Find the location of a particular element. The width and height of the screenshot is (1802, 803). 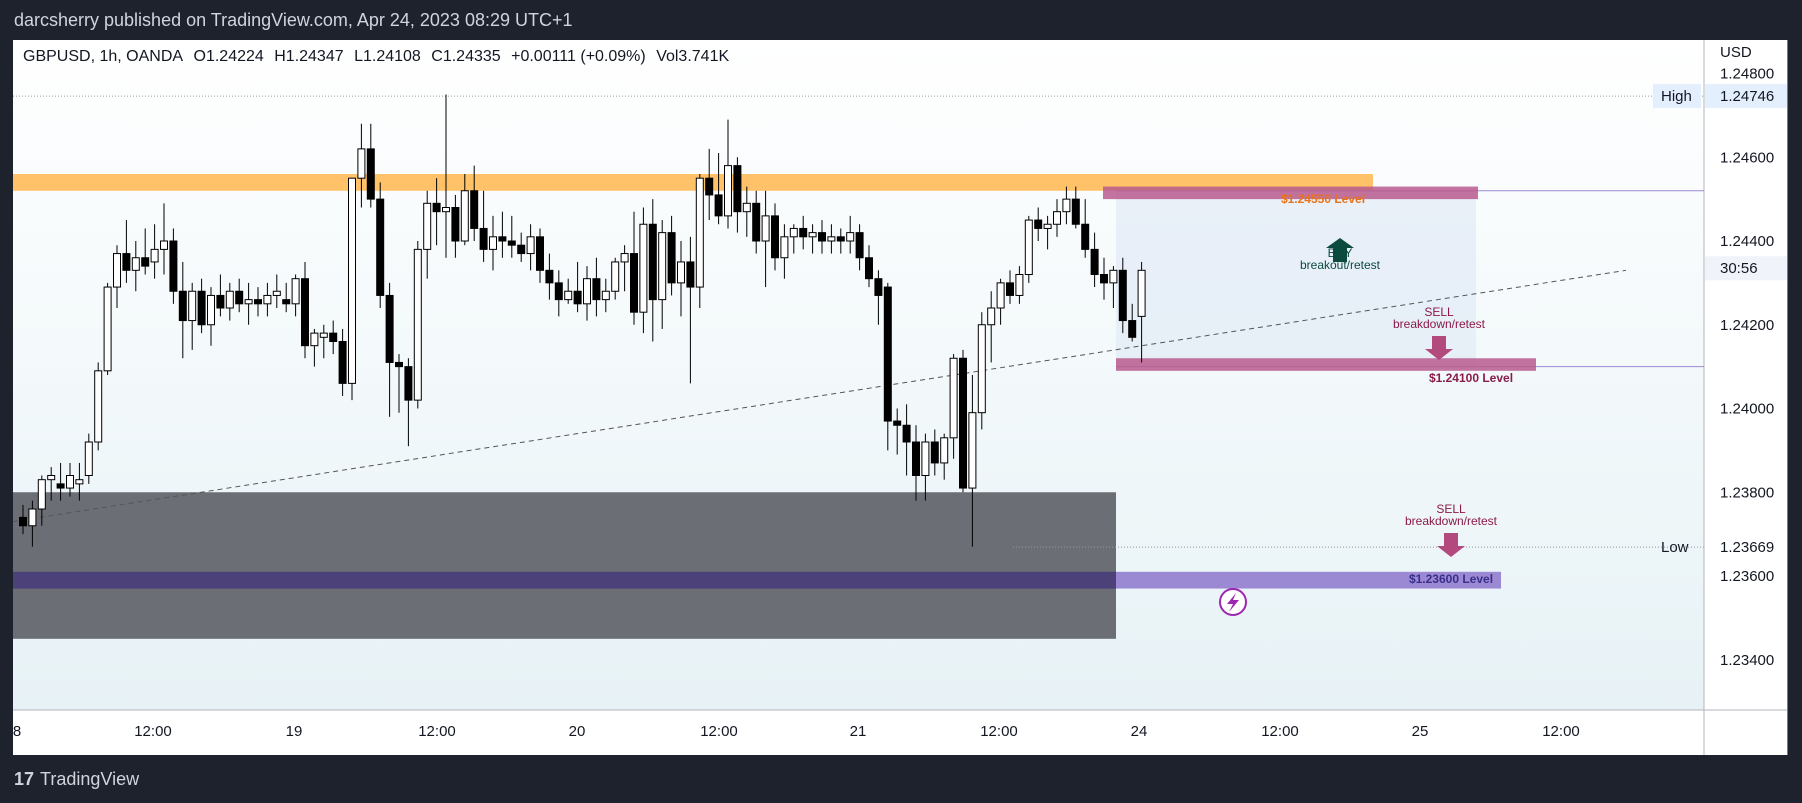

tradingview-logo-icon: 17 is located at coordinates (24, 779).